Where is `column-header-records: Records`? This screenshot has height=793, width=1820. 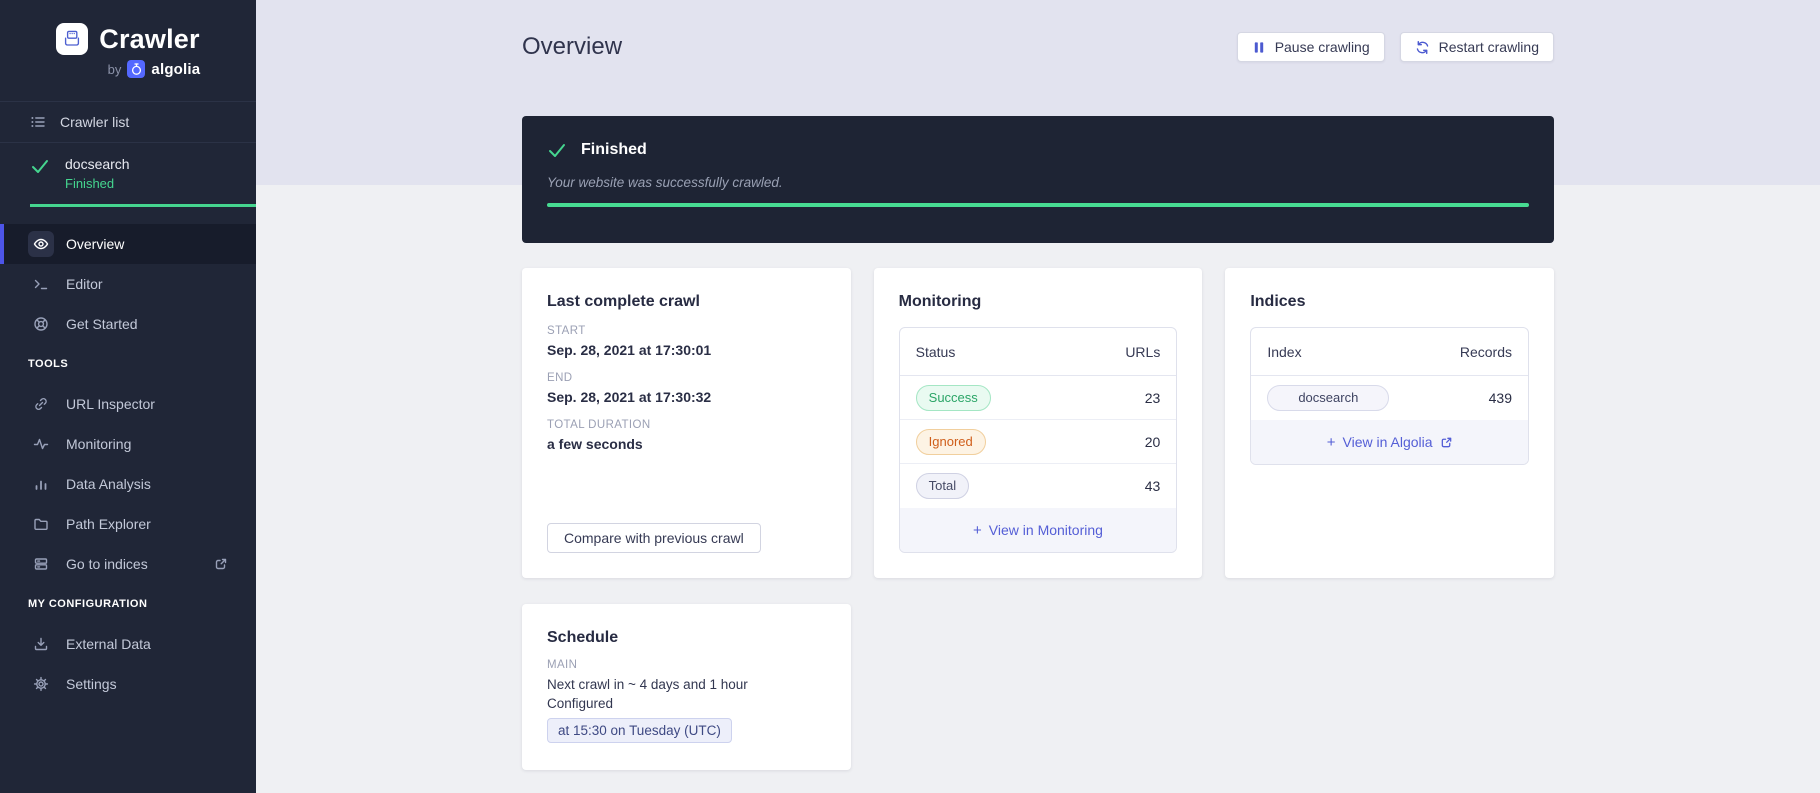 column-header-records: Records is located at coordinates (1485, 351).